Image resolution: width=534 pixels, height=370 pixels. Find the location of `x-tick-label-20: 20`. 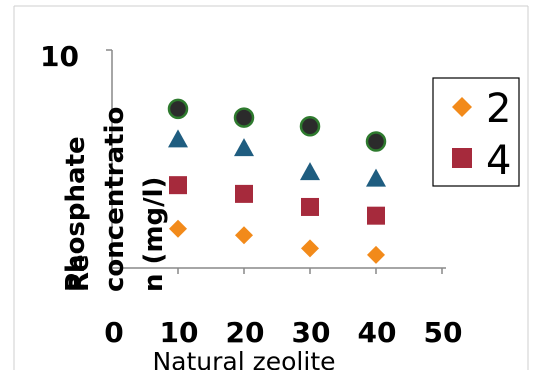

x-tick-label-20: 20 is located at coordinates (245, 332).